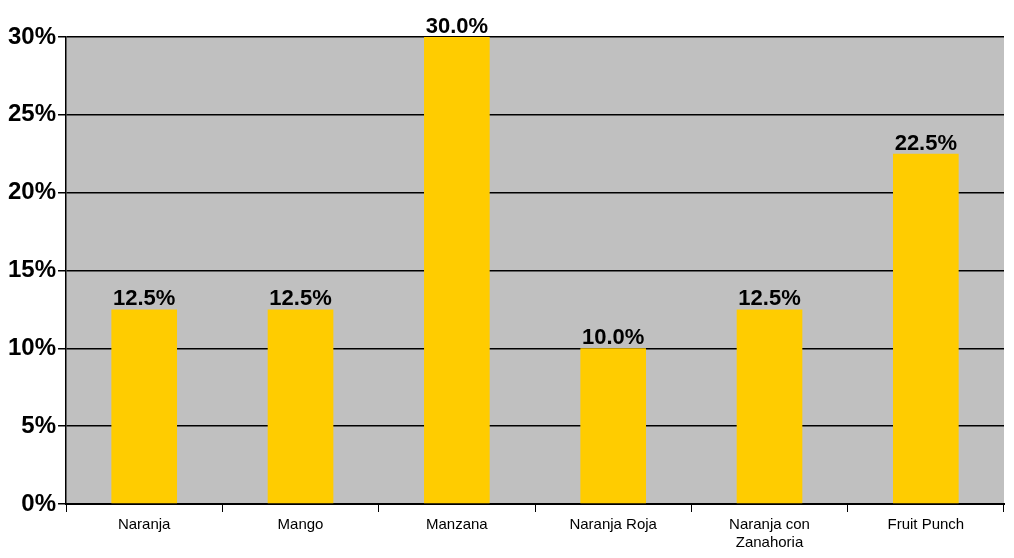  What do you see at coordinates (32, 191) in the screenshot?
I see `y-tick-label: 20%` at bounding box center [32, 191].